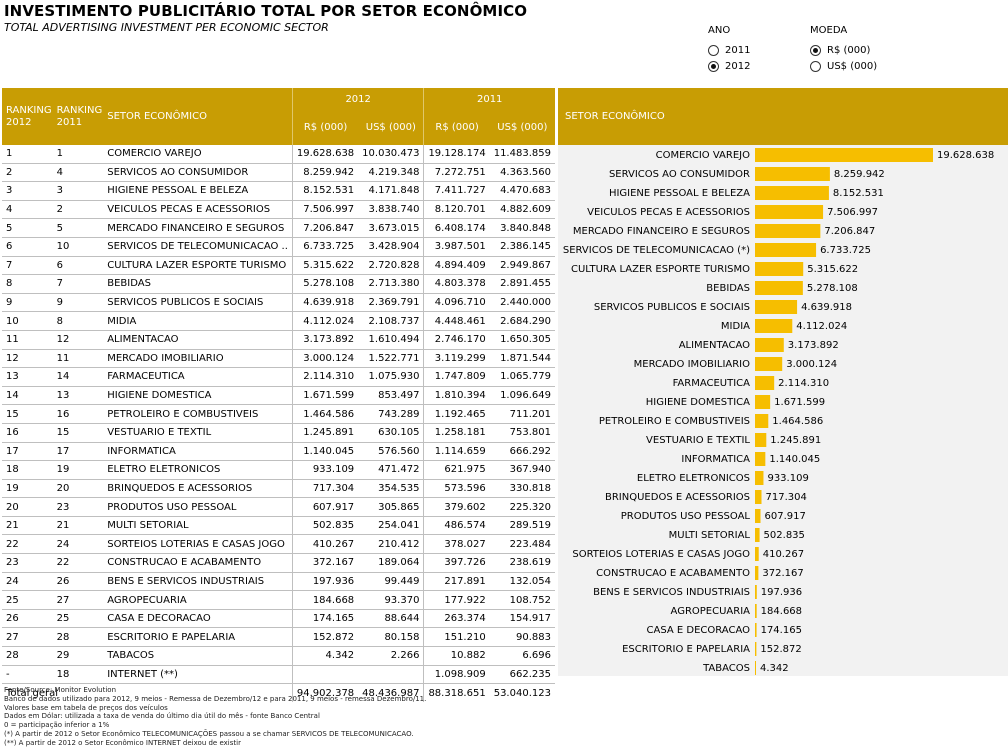  Describe the element at coordinates (456, 637) in the screenshot. I see `brl-2011-cell: 151.210` at that location.